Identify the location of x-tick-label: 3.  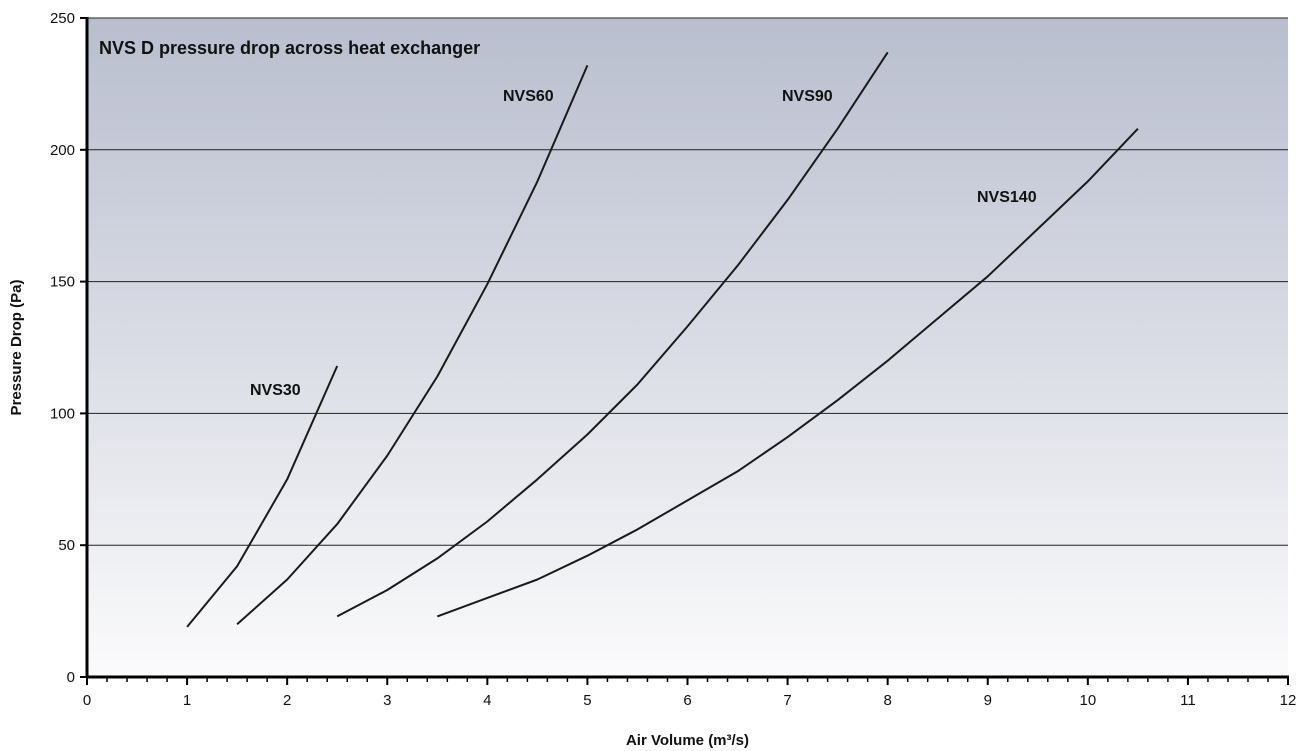
(387, 700).